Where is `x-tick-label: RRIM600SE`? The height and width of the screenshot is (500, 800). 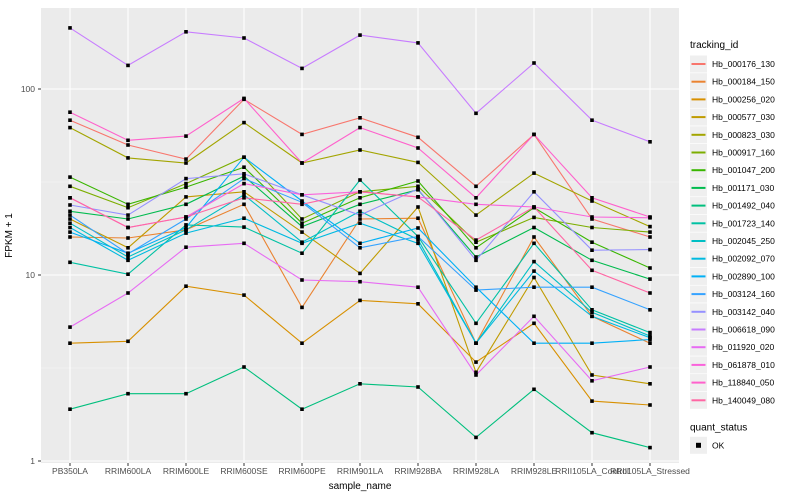 x-tick-label: RRIM600SE is located at coordinates (244, 471).